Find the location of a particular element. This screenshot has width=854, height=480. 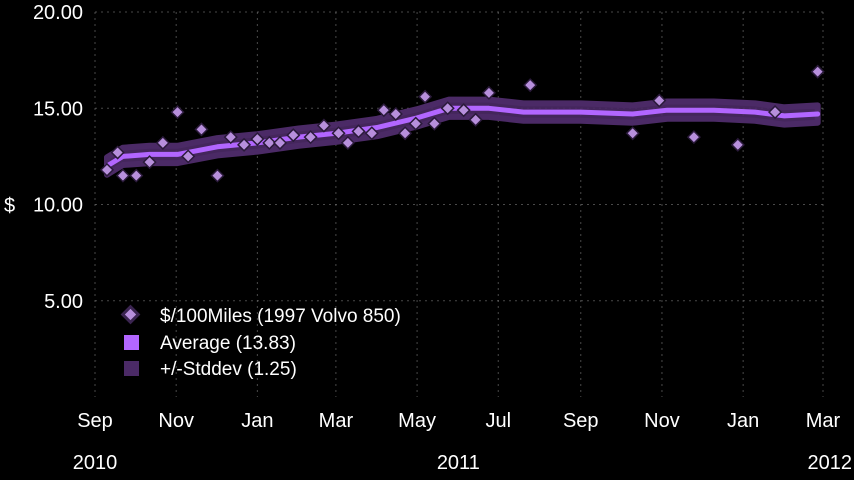

average-line is located at coordinates (462, 137).